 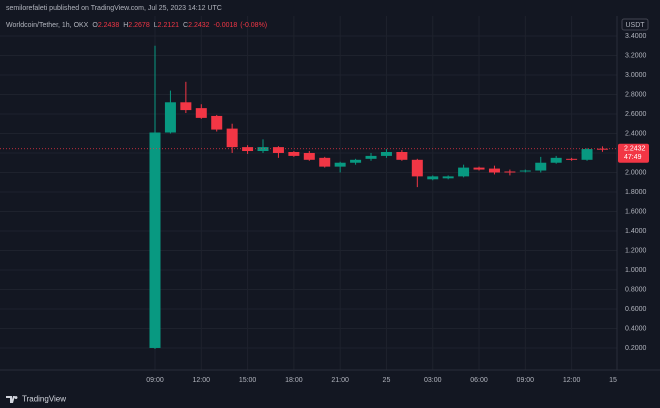 What do you see at coordinates (109, 25) in the screenshot?
I see `legend-value: 2.2438` at bounding box center [109, 25].